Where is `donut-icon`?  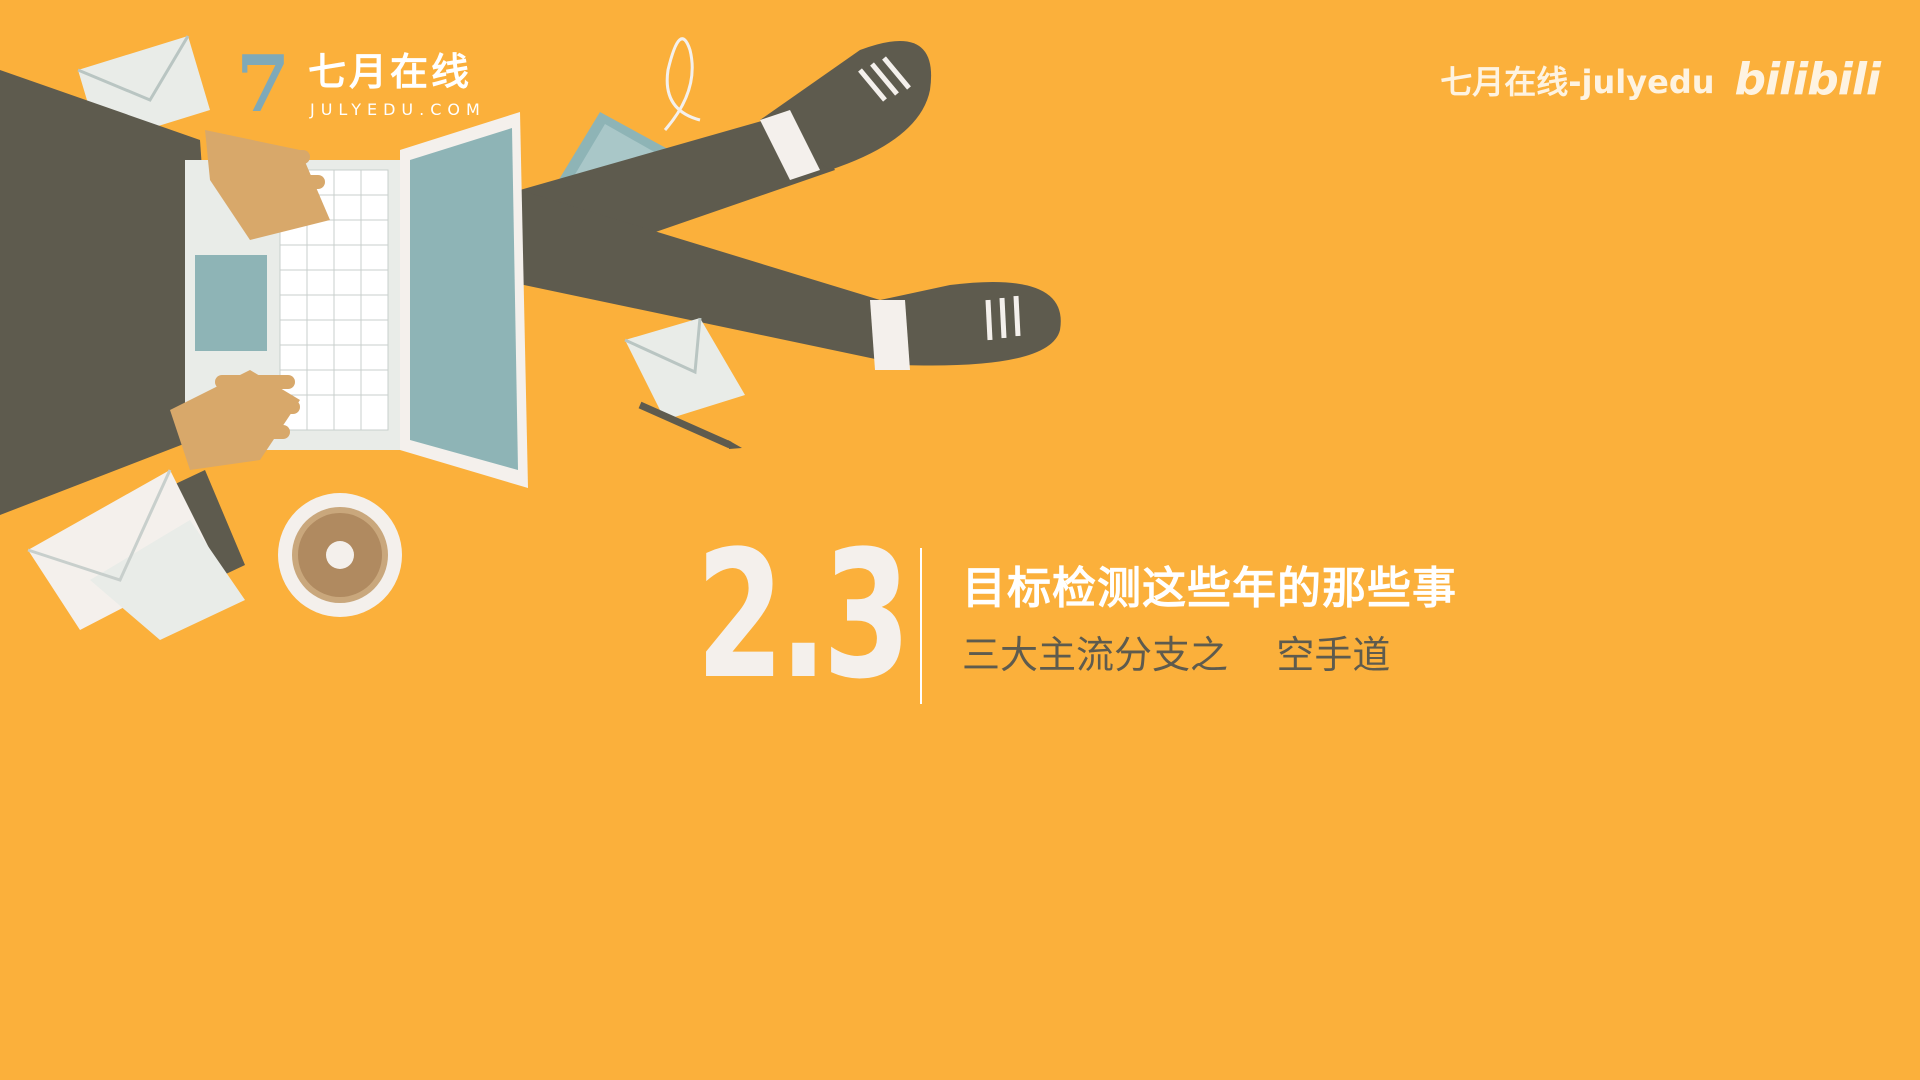 donut-icon is located at coordinates (340, 555).